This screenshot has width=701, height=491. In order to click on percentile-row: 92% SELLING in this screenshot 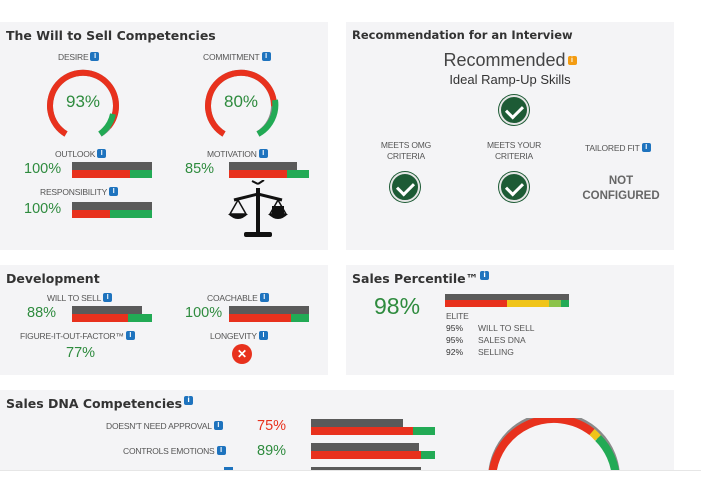, I will do `click(480, 352)`.